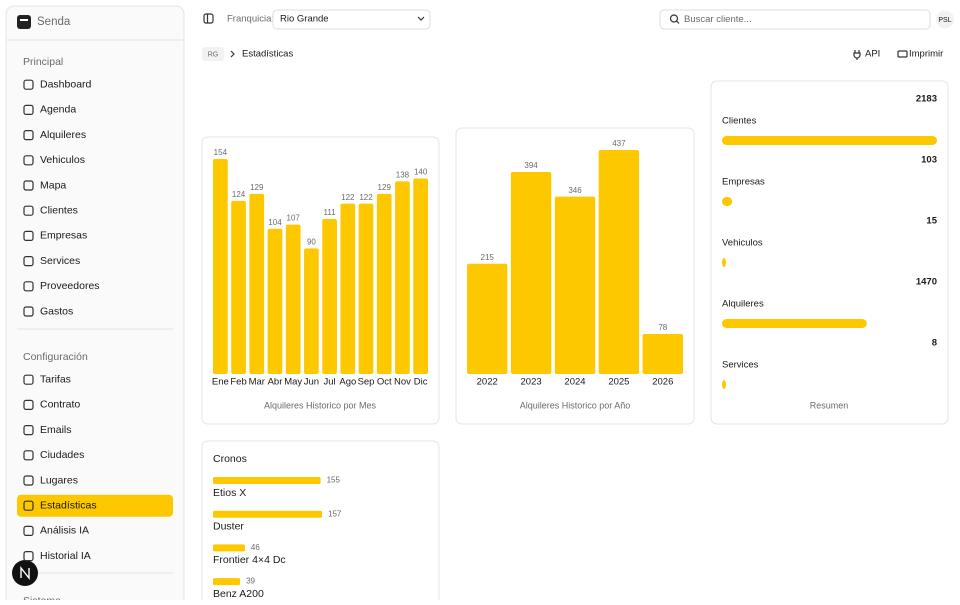  I want to click on value-label: 437, so click(619, 143).